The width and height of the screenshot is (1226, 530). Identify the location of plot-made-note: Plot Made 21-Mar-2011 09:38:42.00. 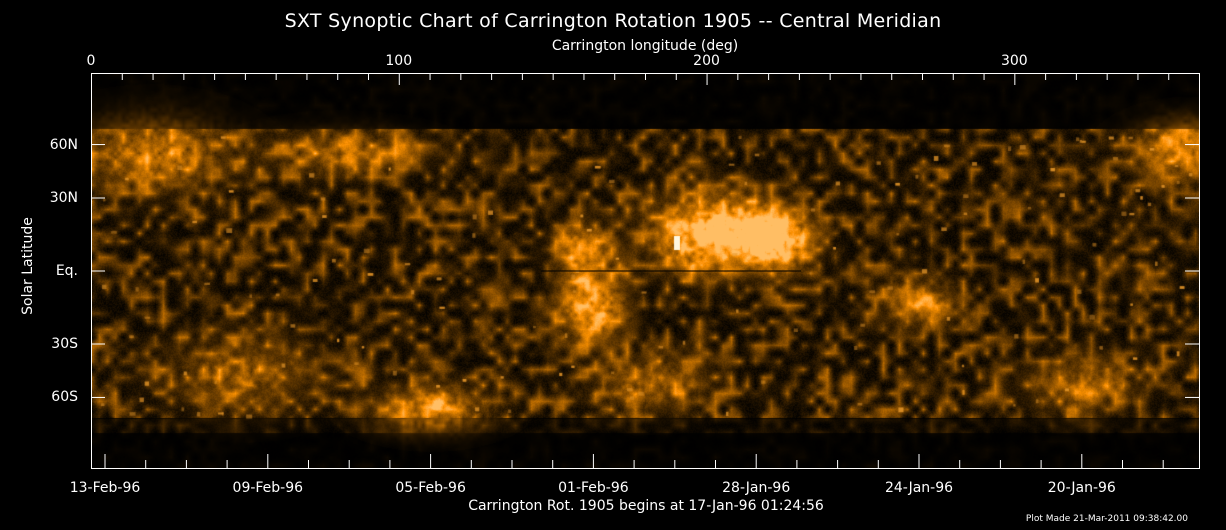
(1106, 519).